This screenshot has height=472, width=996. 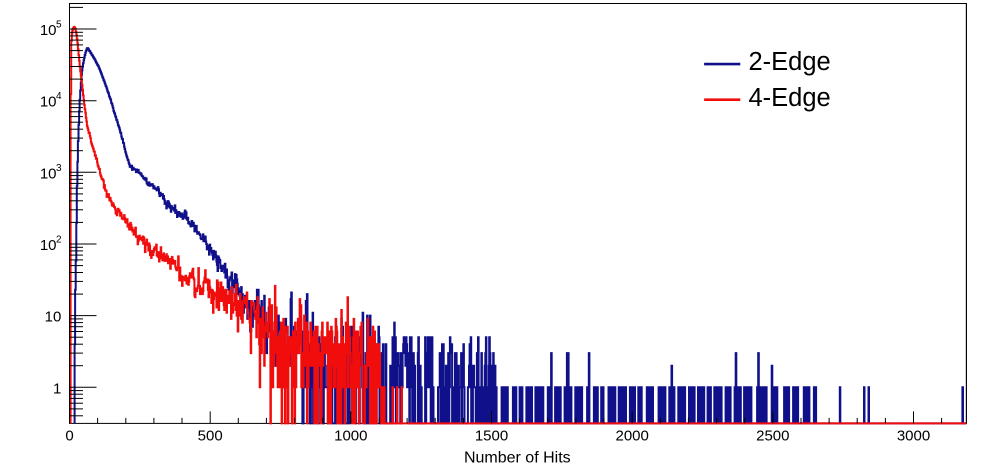 I want to click on svg-text: 2500, so click(x=772, y=436).